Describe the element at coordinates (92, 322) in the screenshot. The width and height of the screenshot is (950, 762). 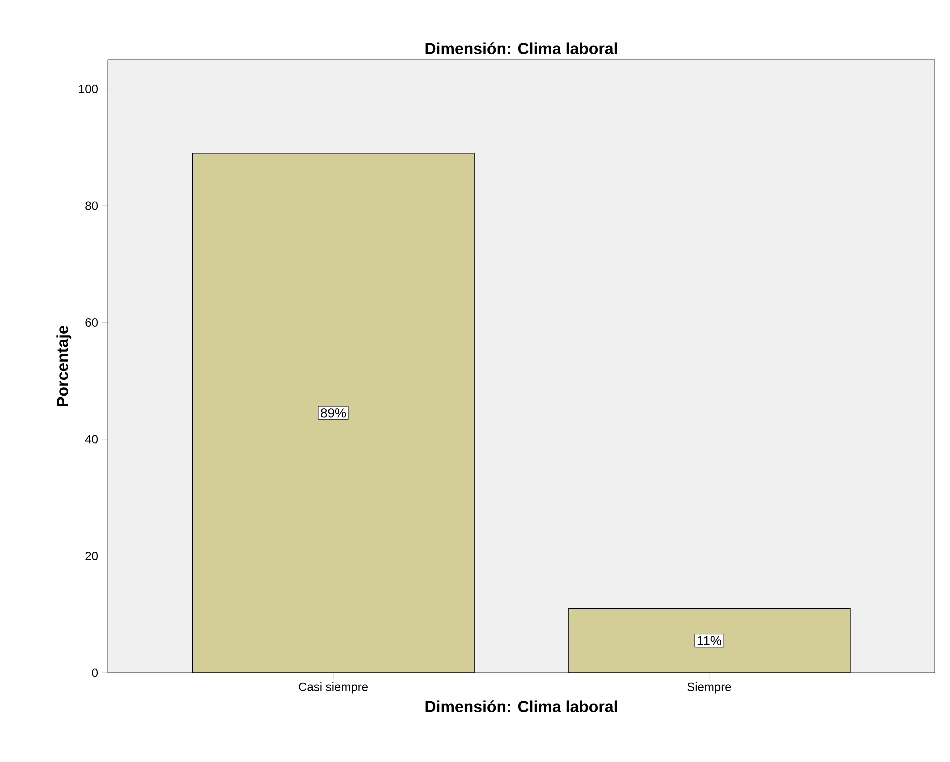
I see `y-tick-label: 60` at that location.